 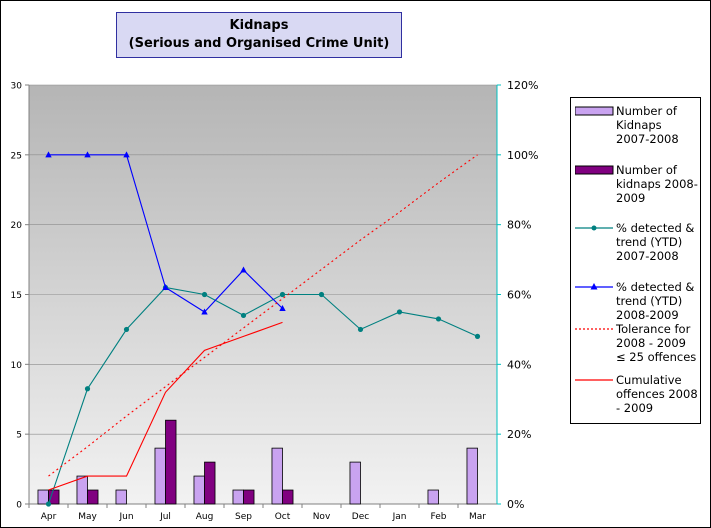 I want to click on legend-label: Cumulative offences 2008 - 2009, so click(x=657, y=394).